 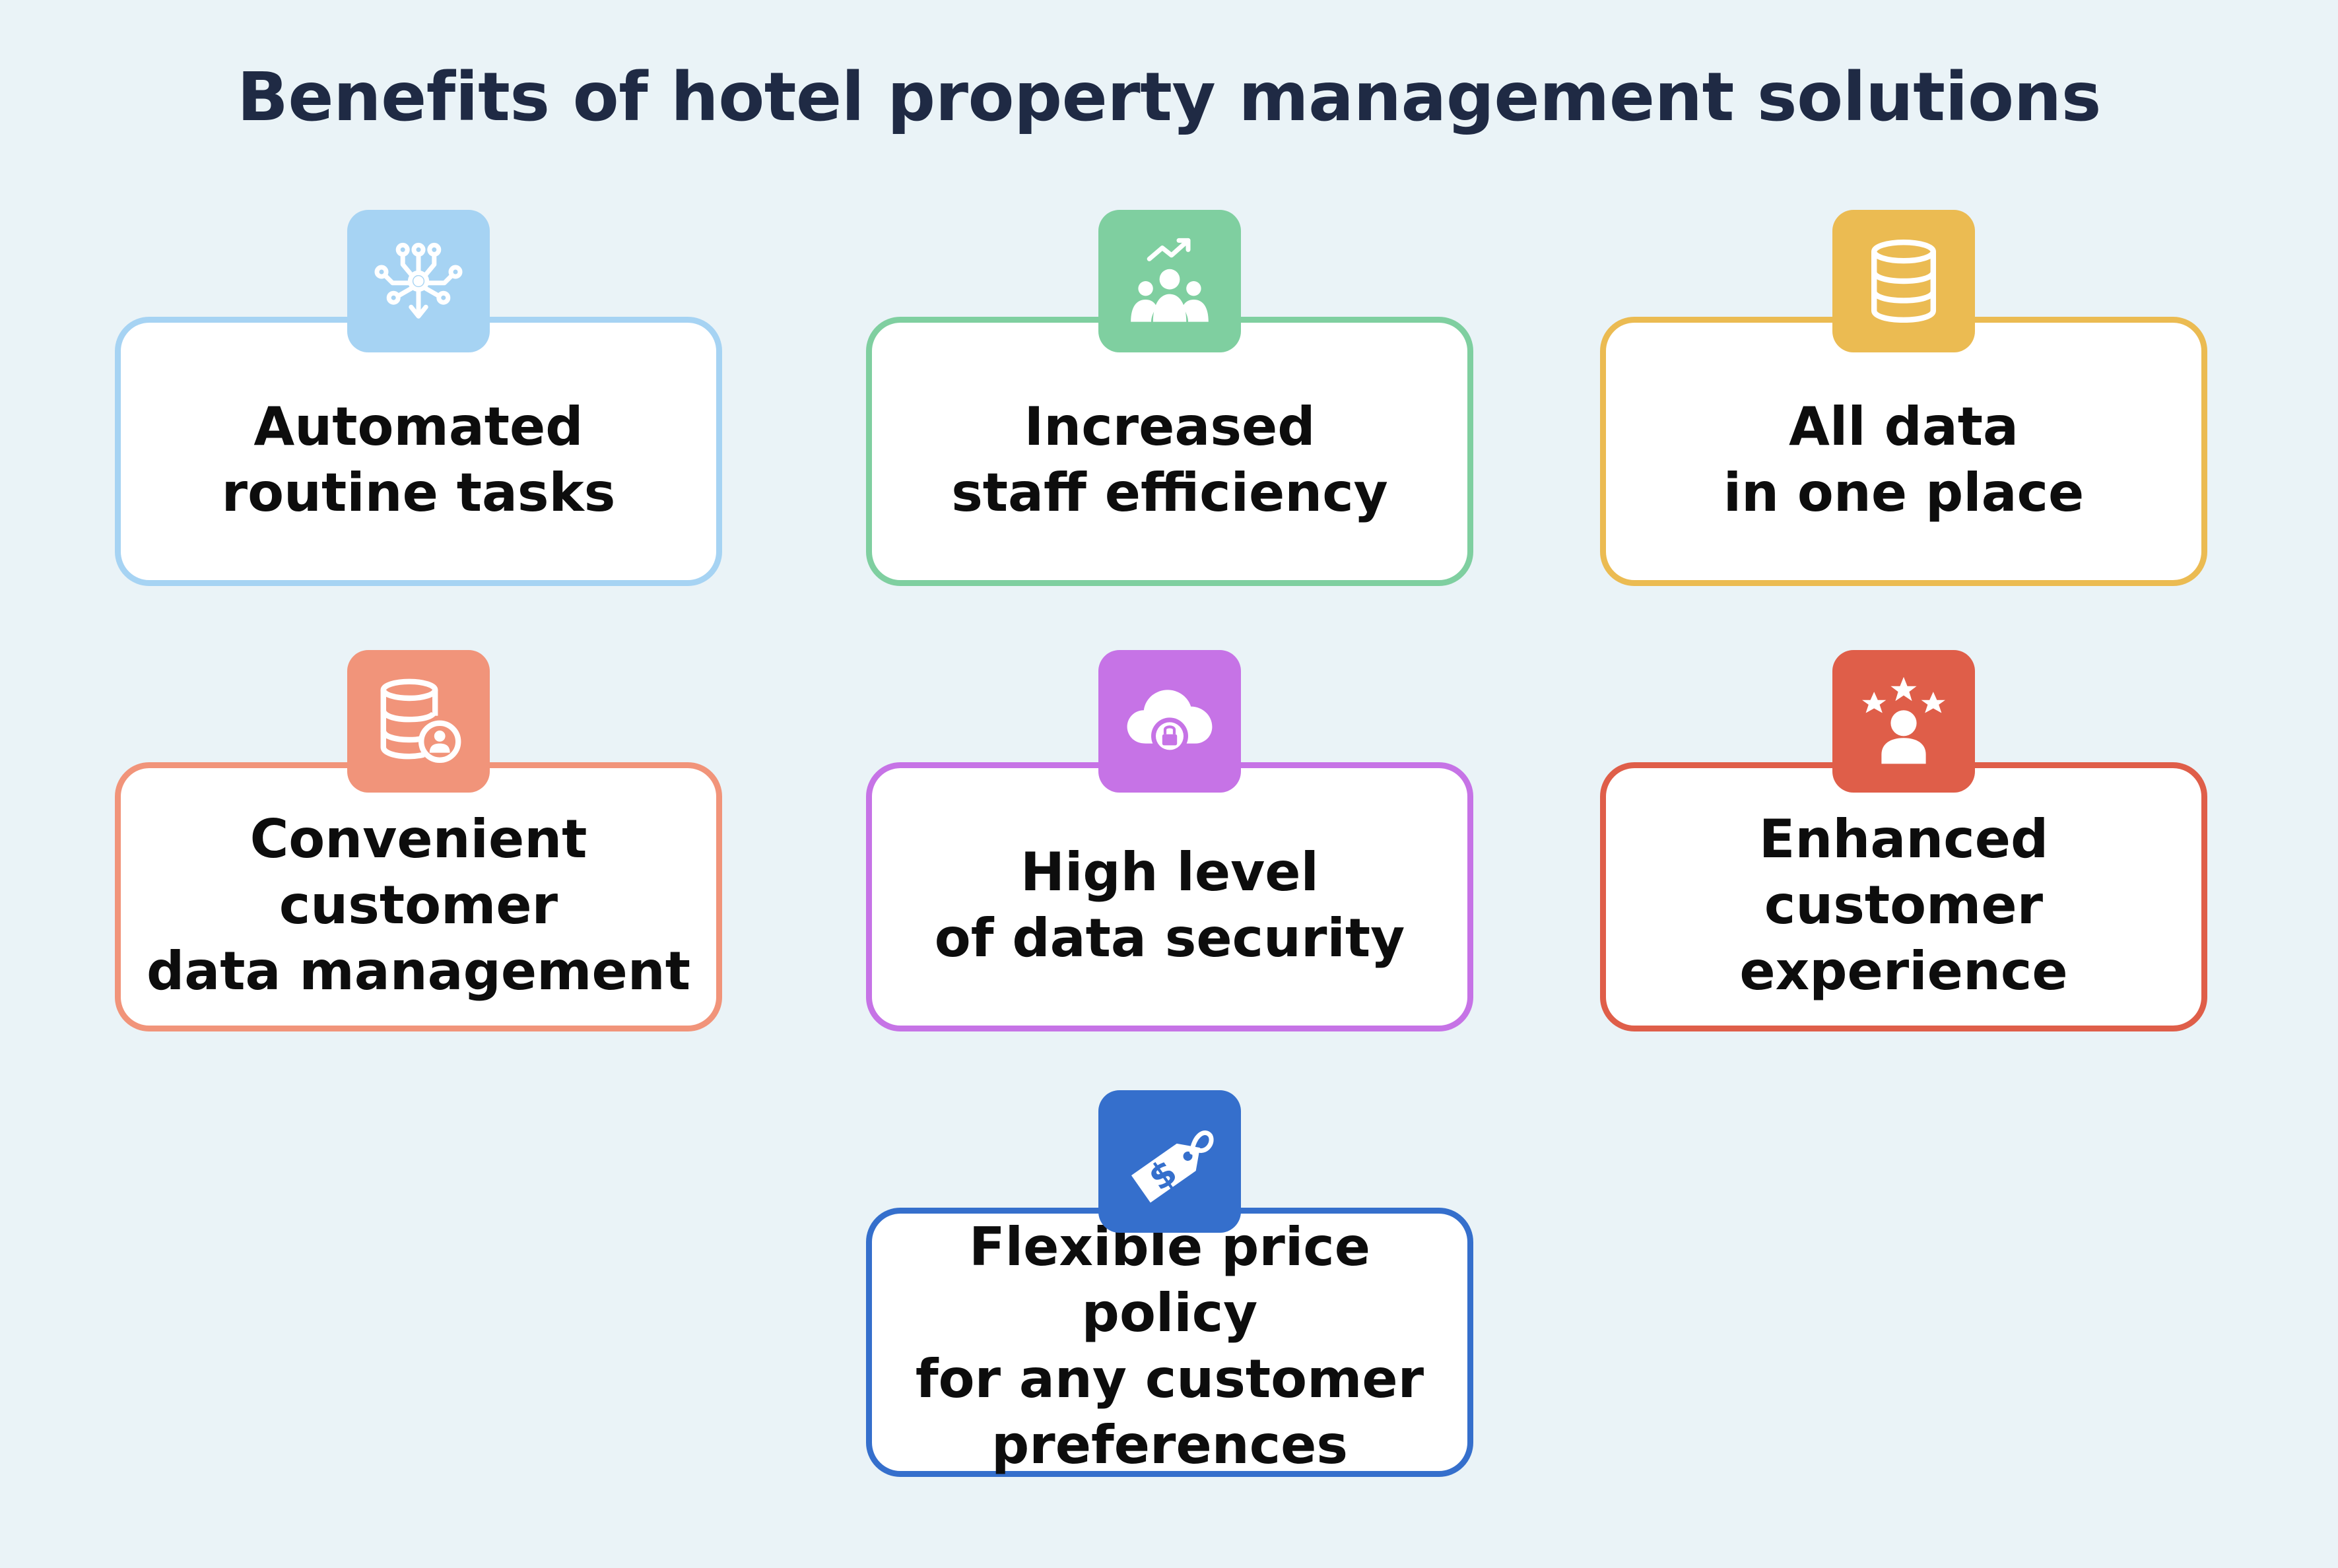 I want to click on benefit-card-customer-data: Convenient customer data management, so click(x=418, y=897).